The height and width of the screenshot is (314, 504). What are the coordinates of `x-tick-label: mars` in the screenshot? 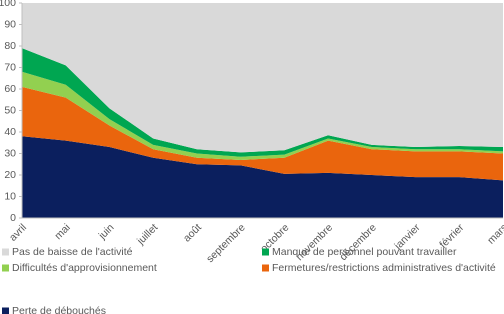 It's located at (494, 234).